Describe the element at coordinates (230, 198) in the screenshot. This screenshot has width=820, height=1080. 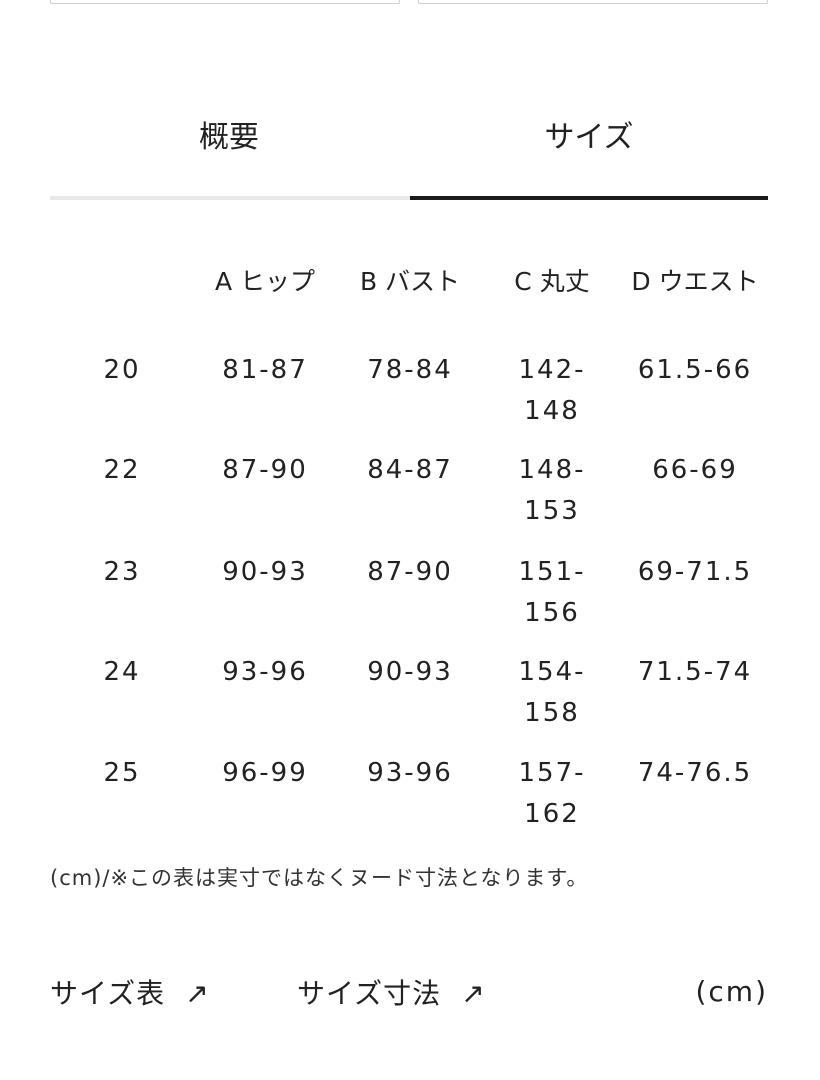
I see `tab-overview-underline` at that location.